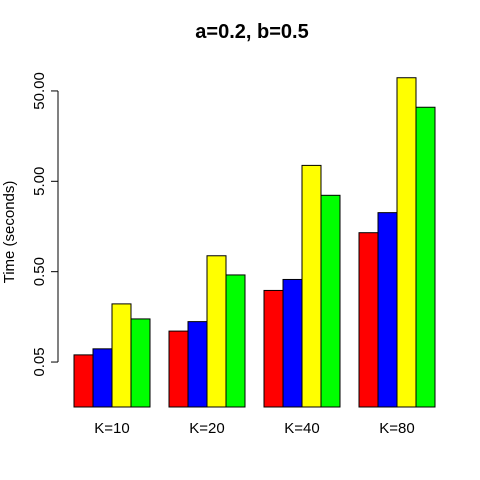 The height and width of the screenshot is (480, 480). Describe the element at coordinates (39, 361) in the screenshot. I see `y-tick-label: 0.05` at that location.